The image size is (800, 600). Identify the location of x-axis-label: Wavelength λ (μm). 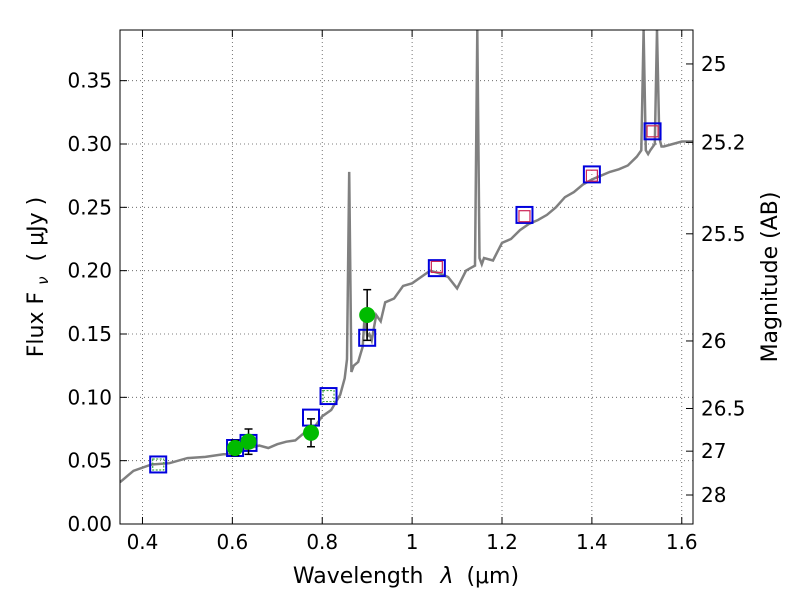
(406, 576).